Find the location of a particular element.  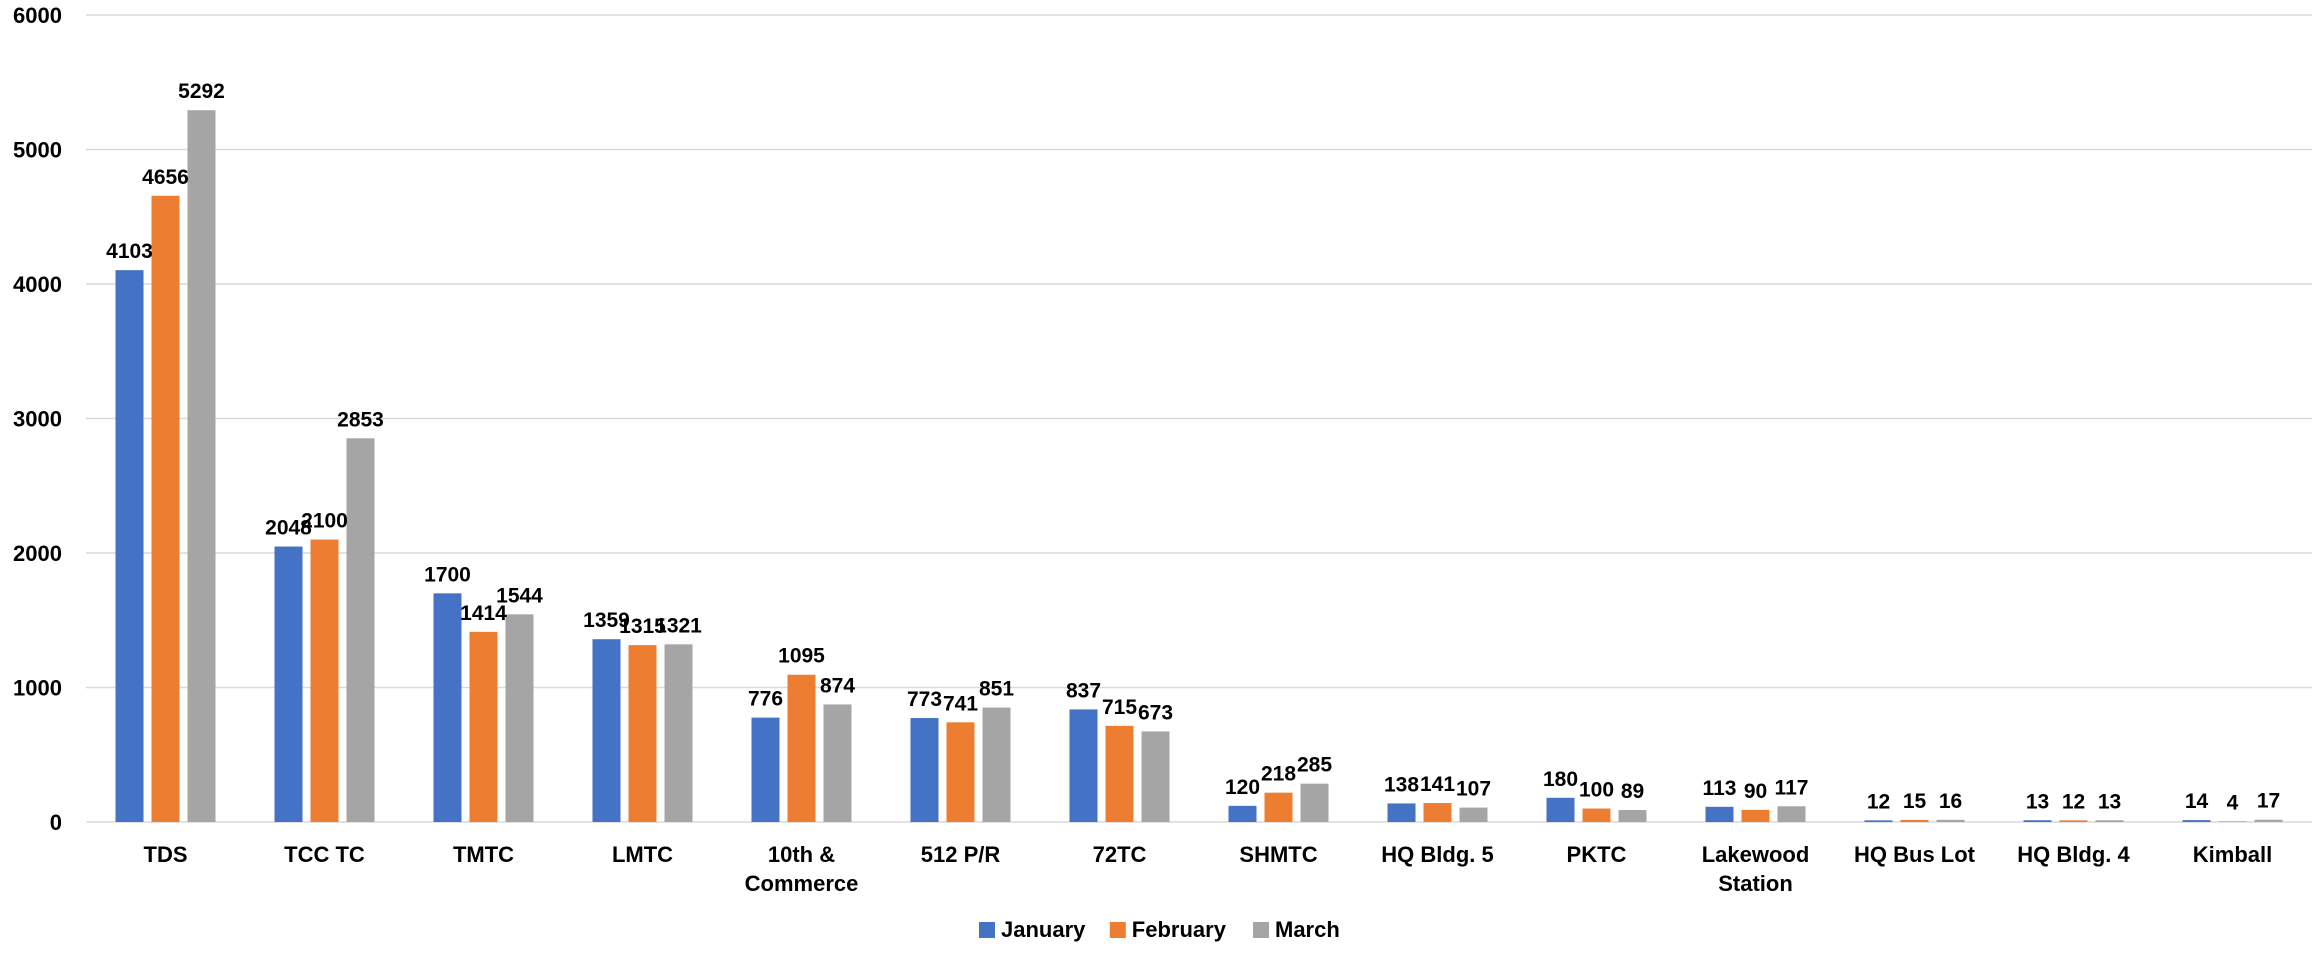

category-label: PKTC is located at coordinates (1597, 854).